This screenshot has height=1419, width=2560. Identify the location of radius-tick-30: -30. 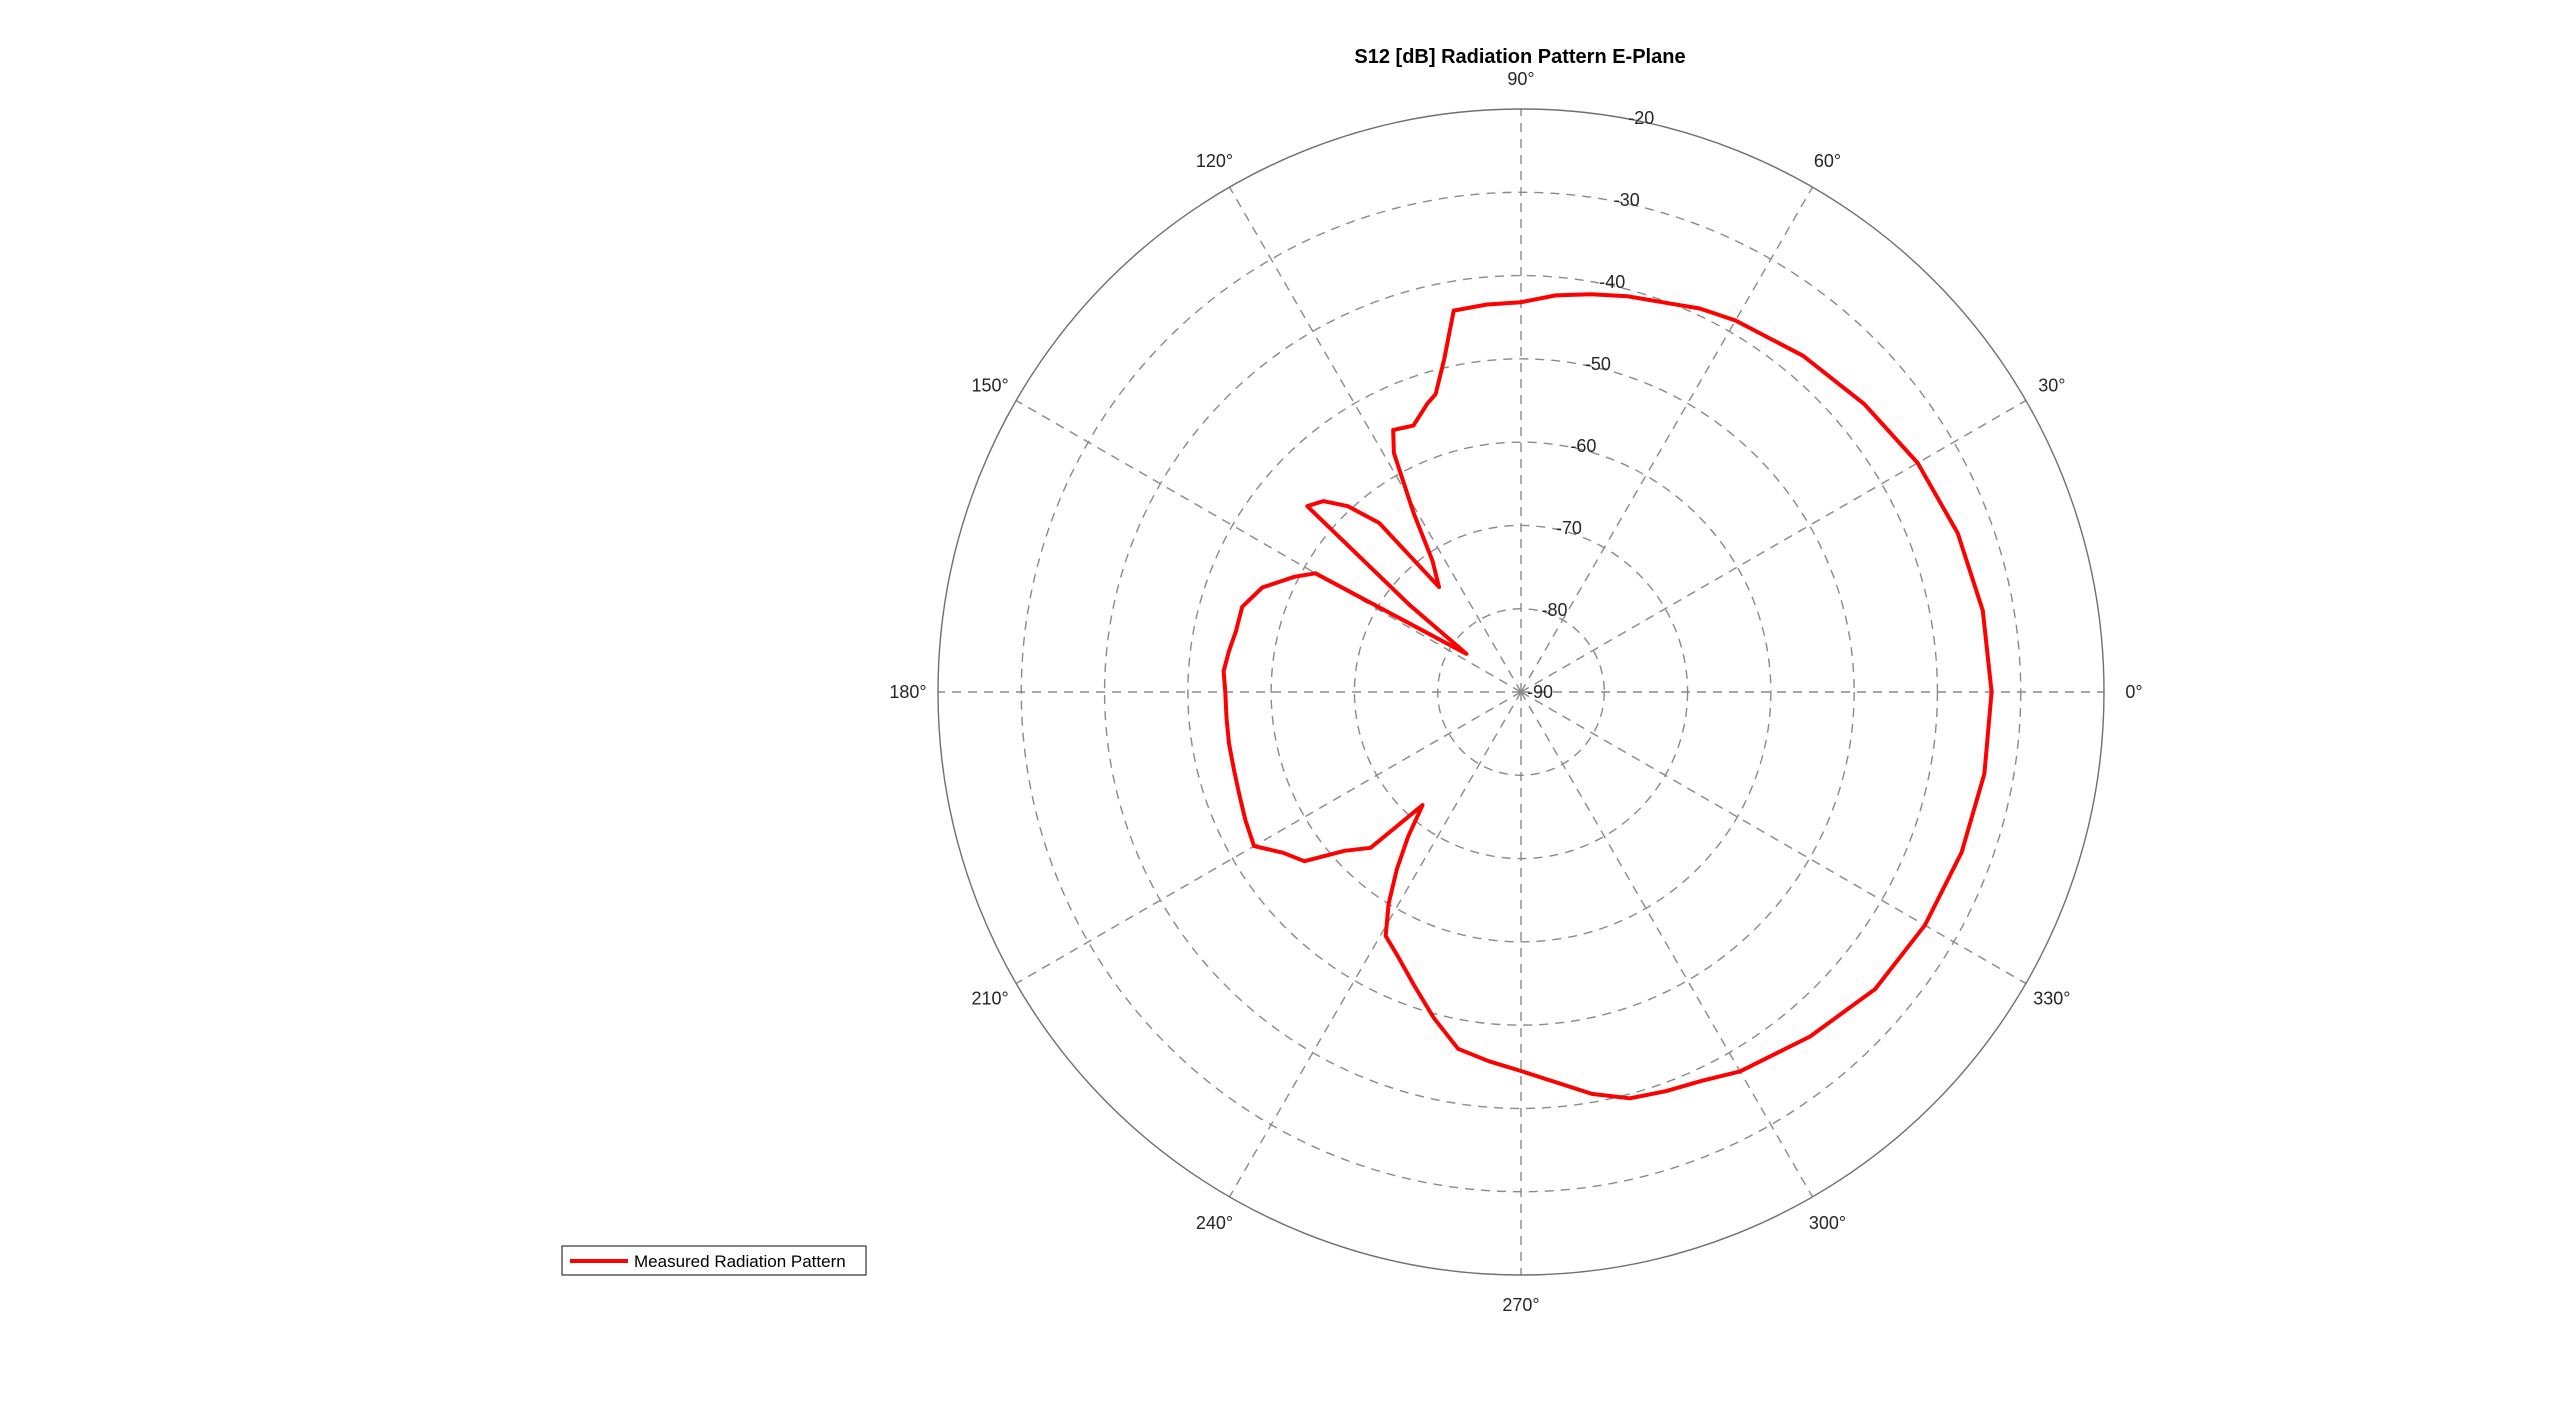
(1627, 200).